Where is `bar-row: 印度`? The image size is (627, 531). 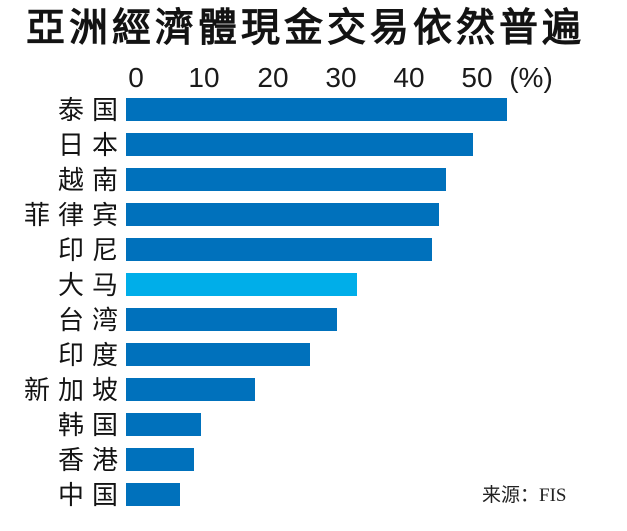
bar-row: 印度 is located at coordinates (313, 354).